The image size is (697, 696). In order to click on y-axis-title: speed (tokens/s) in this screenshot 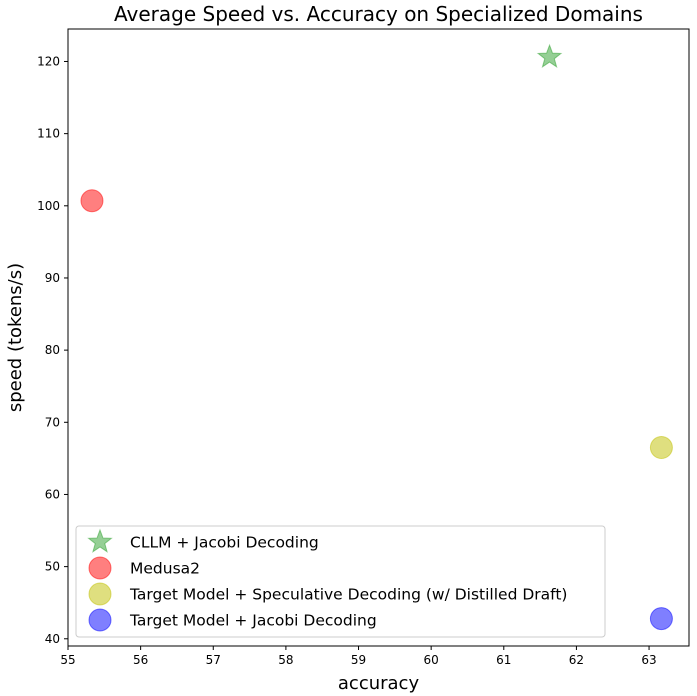, I will do `click(15, 337)`.